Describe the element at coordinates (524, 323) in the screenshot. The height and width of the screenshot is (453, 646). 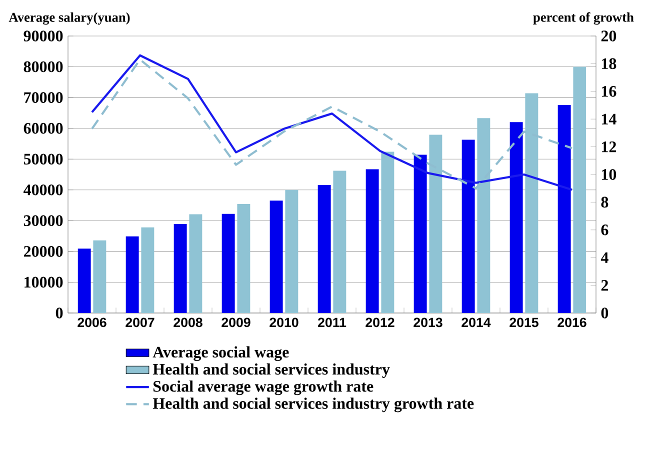
I see `x-tick-label: 2015` at that location.